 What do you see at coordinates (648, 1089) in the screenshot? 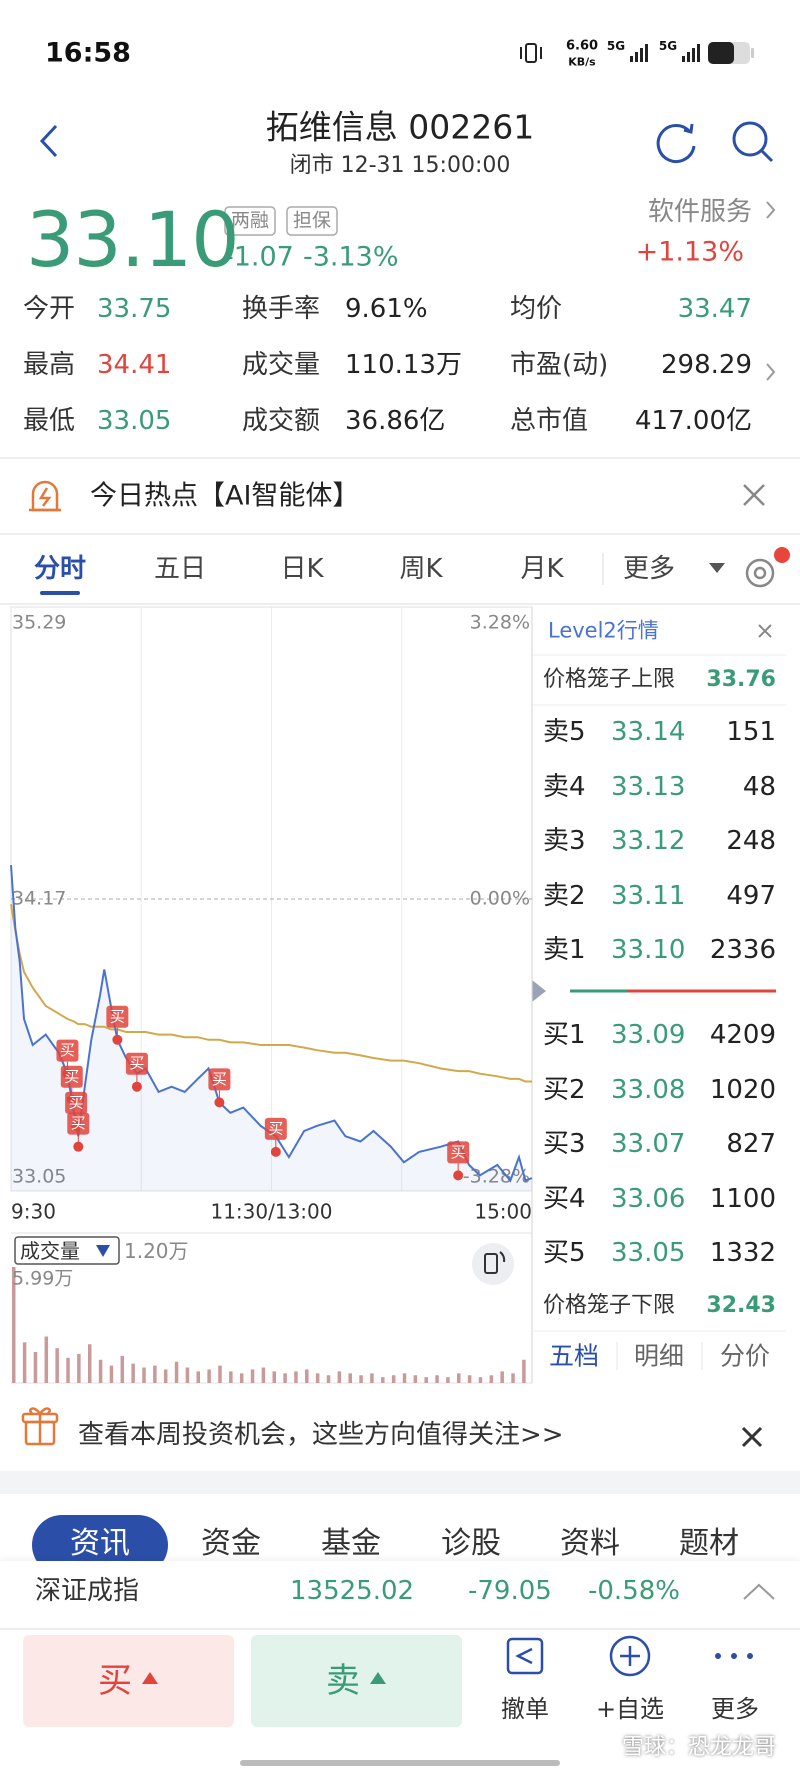
I see `book-price: 33.08` at bounding box center [648, 1089].